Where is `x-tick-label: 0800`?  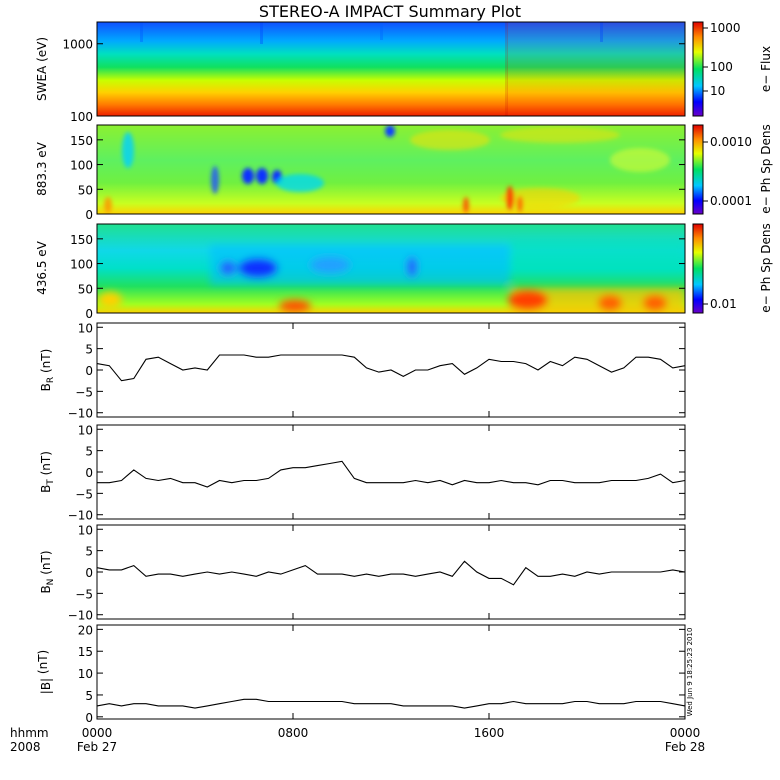 x-tick-label: 0800 is located at coordinates (293, 733).